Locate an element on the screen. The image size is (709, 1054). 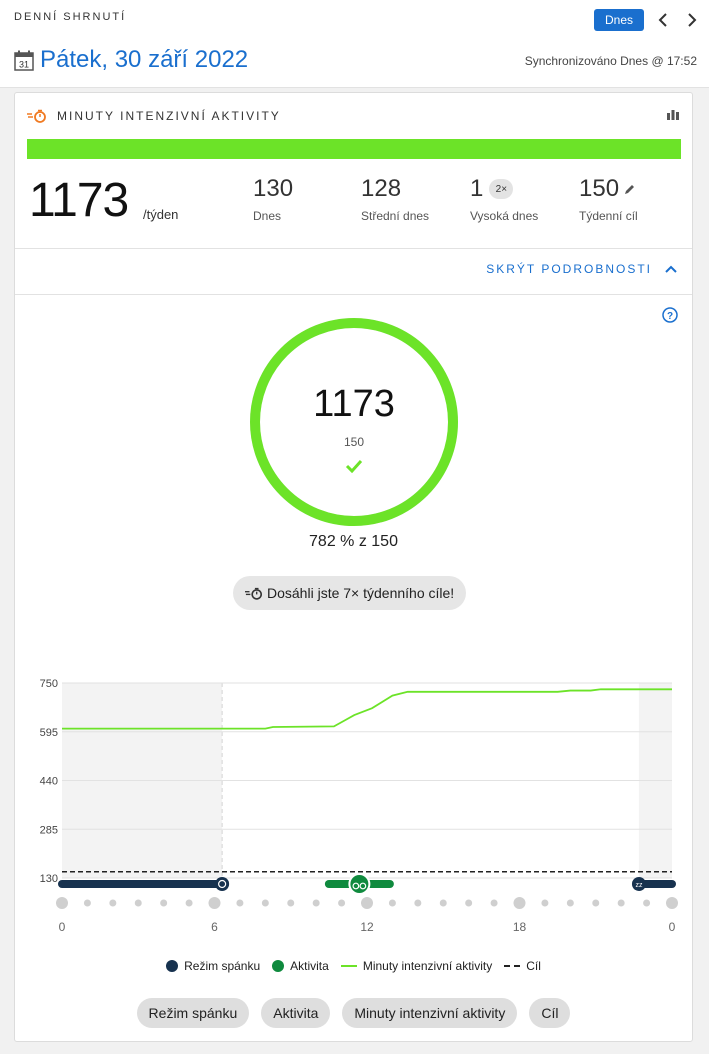
stat-label: Dnes is located at coordinates (267, 216).